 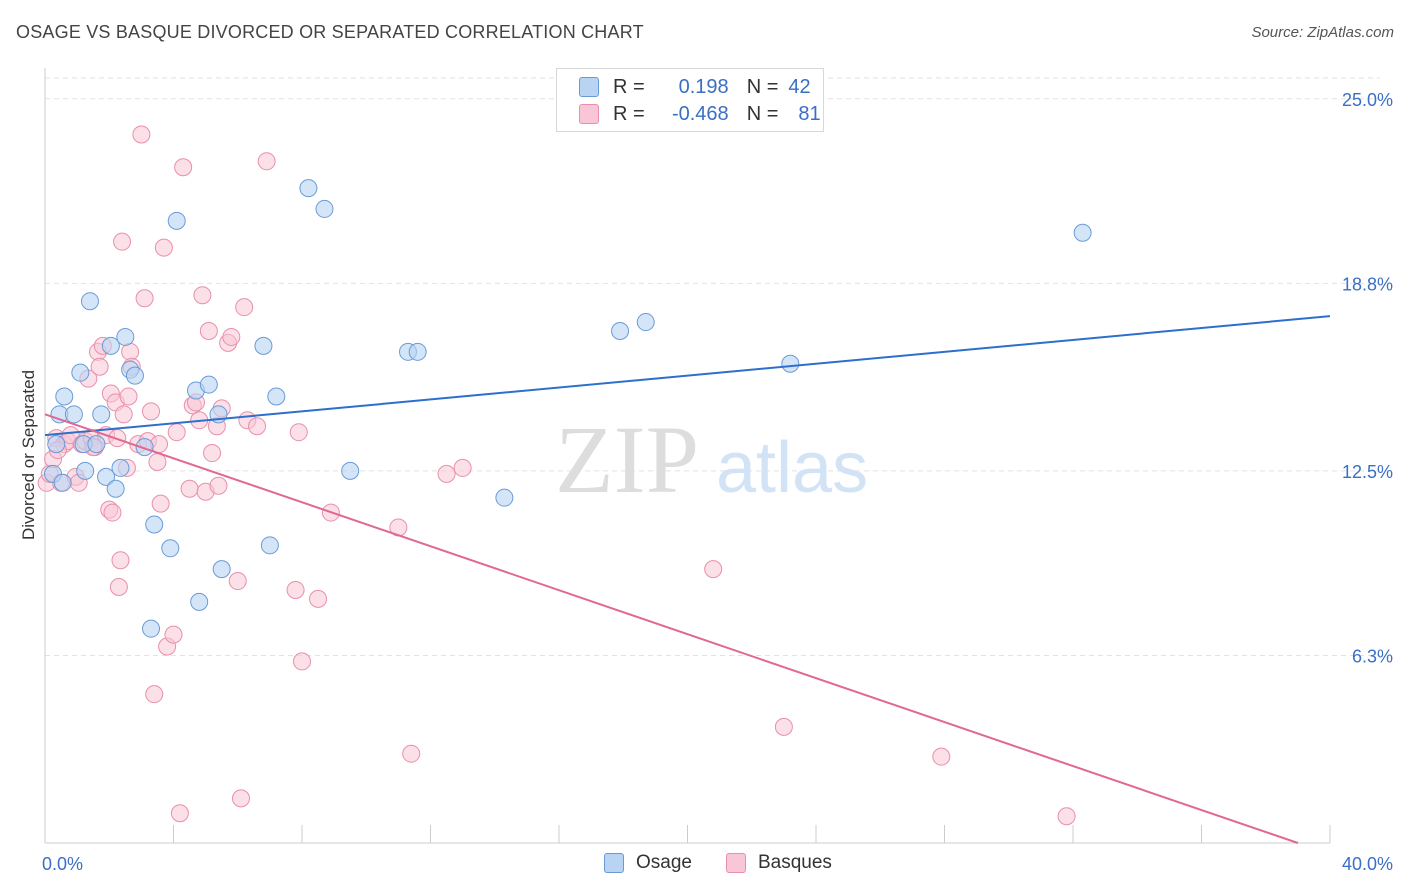 What do you see at coordinates (1367, 864) in the screenshot?
I see `x-tick-label: 40.0%` at bounding box center [1367, 864].